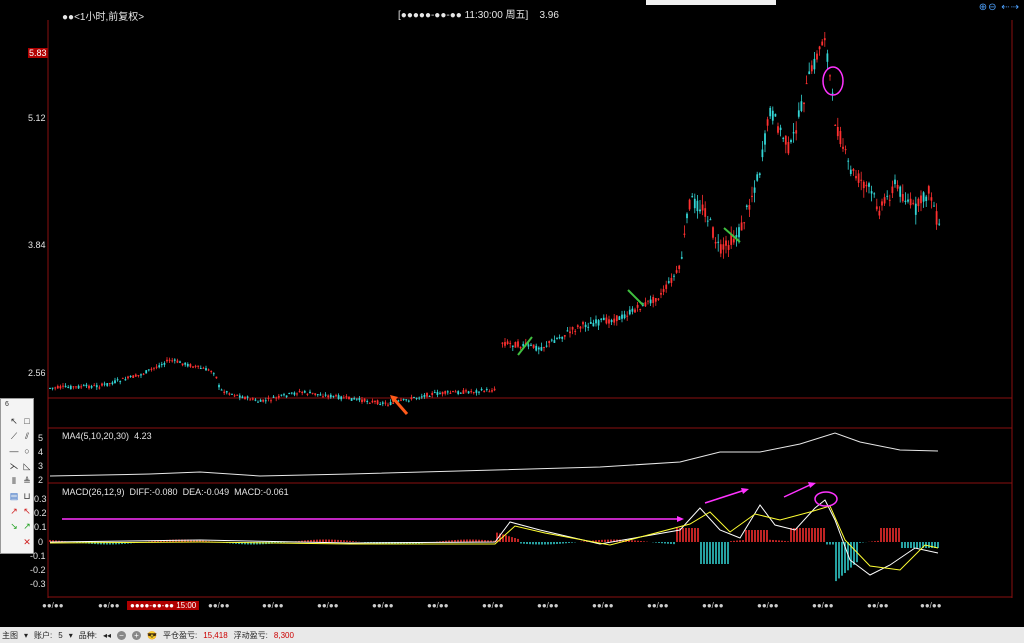 The height and width of the screenshot is (643, 1024). I want to click on delete-drawing-icon: ✕, so click(27, 542).